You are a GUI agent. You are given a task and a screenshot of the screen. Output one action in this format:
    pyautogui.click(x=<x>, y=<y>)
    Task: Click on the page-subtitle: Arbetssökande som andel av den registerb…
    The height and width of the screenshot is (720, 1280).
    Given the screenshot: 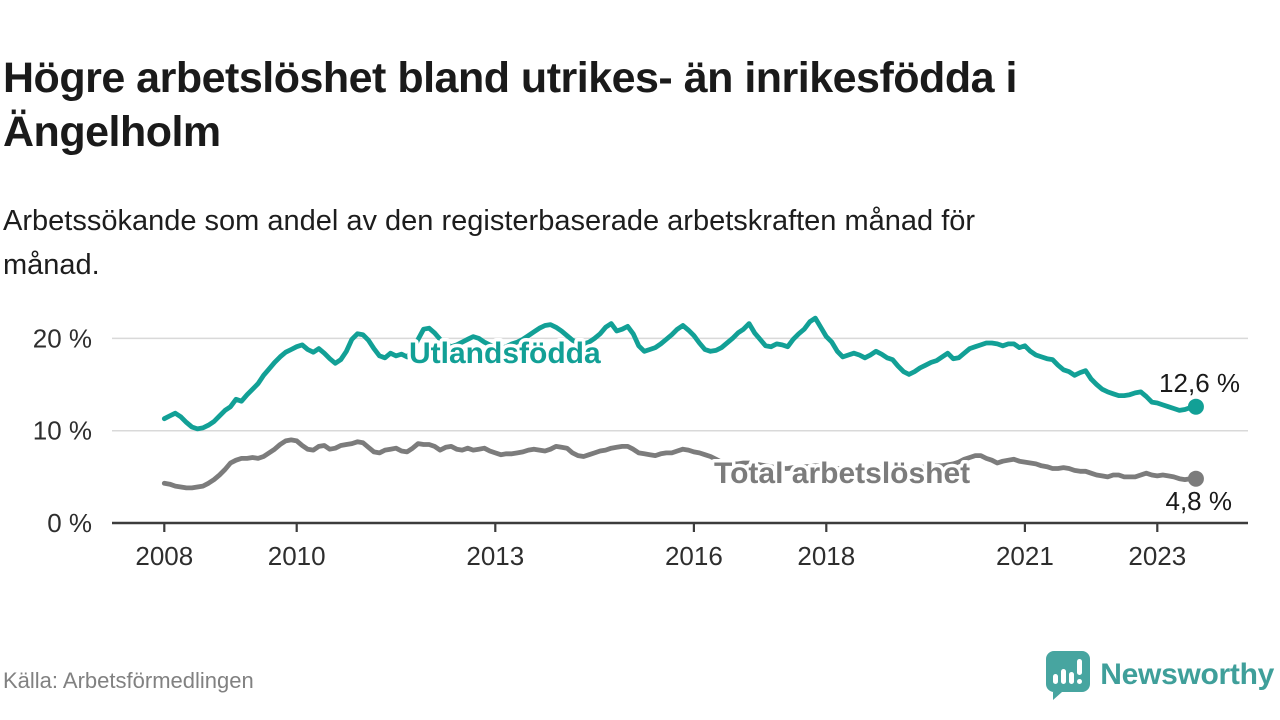 What is the action you would take?
    pyautogui.click(x=603, y=243)
    